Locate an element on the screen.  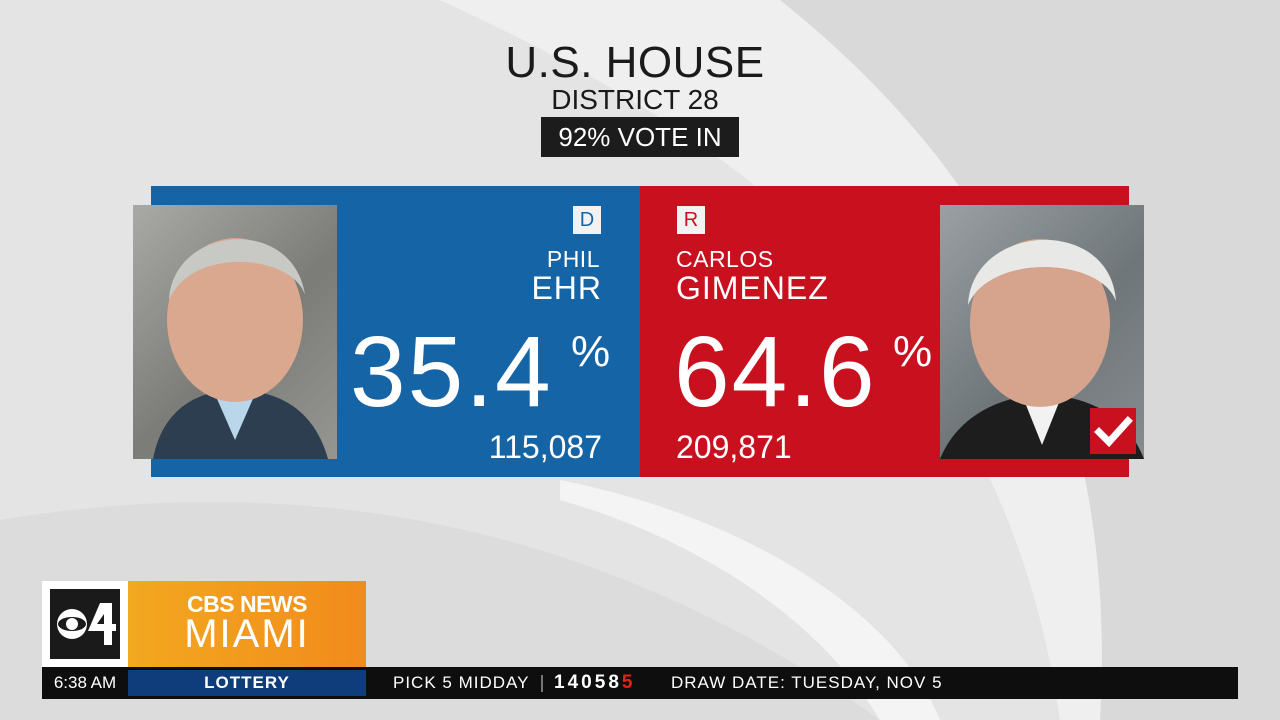
democrat-candidate-photo is located at coordinates (235, 332).